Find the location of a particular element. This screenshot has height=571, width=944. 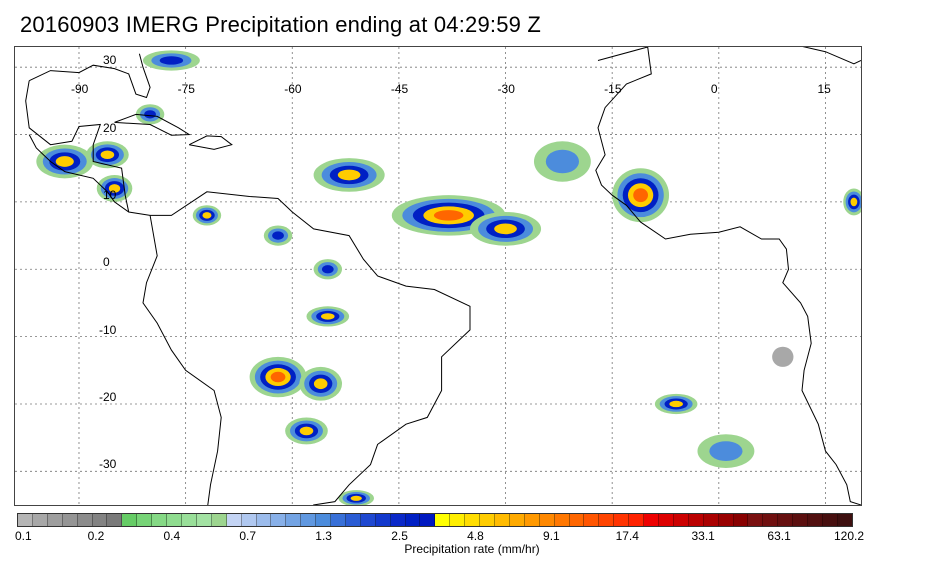

cuba is located at coordinates (152, 124).